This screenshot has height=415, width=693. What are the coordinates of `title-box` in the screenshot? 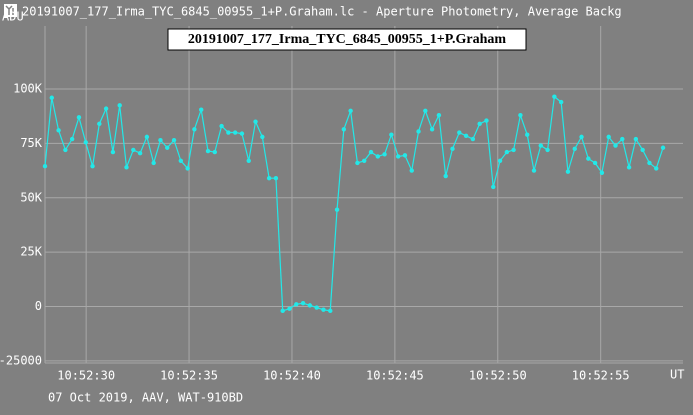 It's located at (347, 39).